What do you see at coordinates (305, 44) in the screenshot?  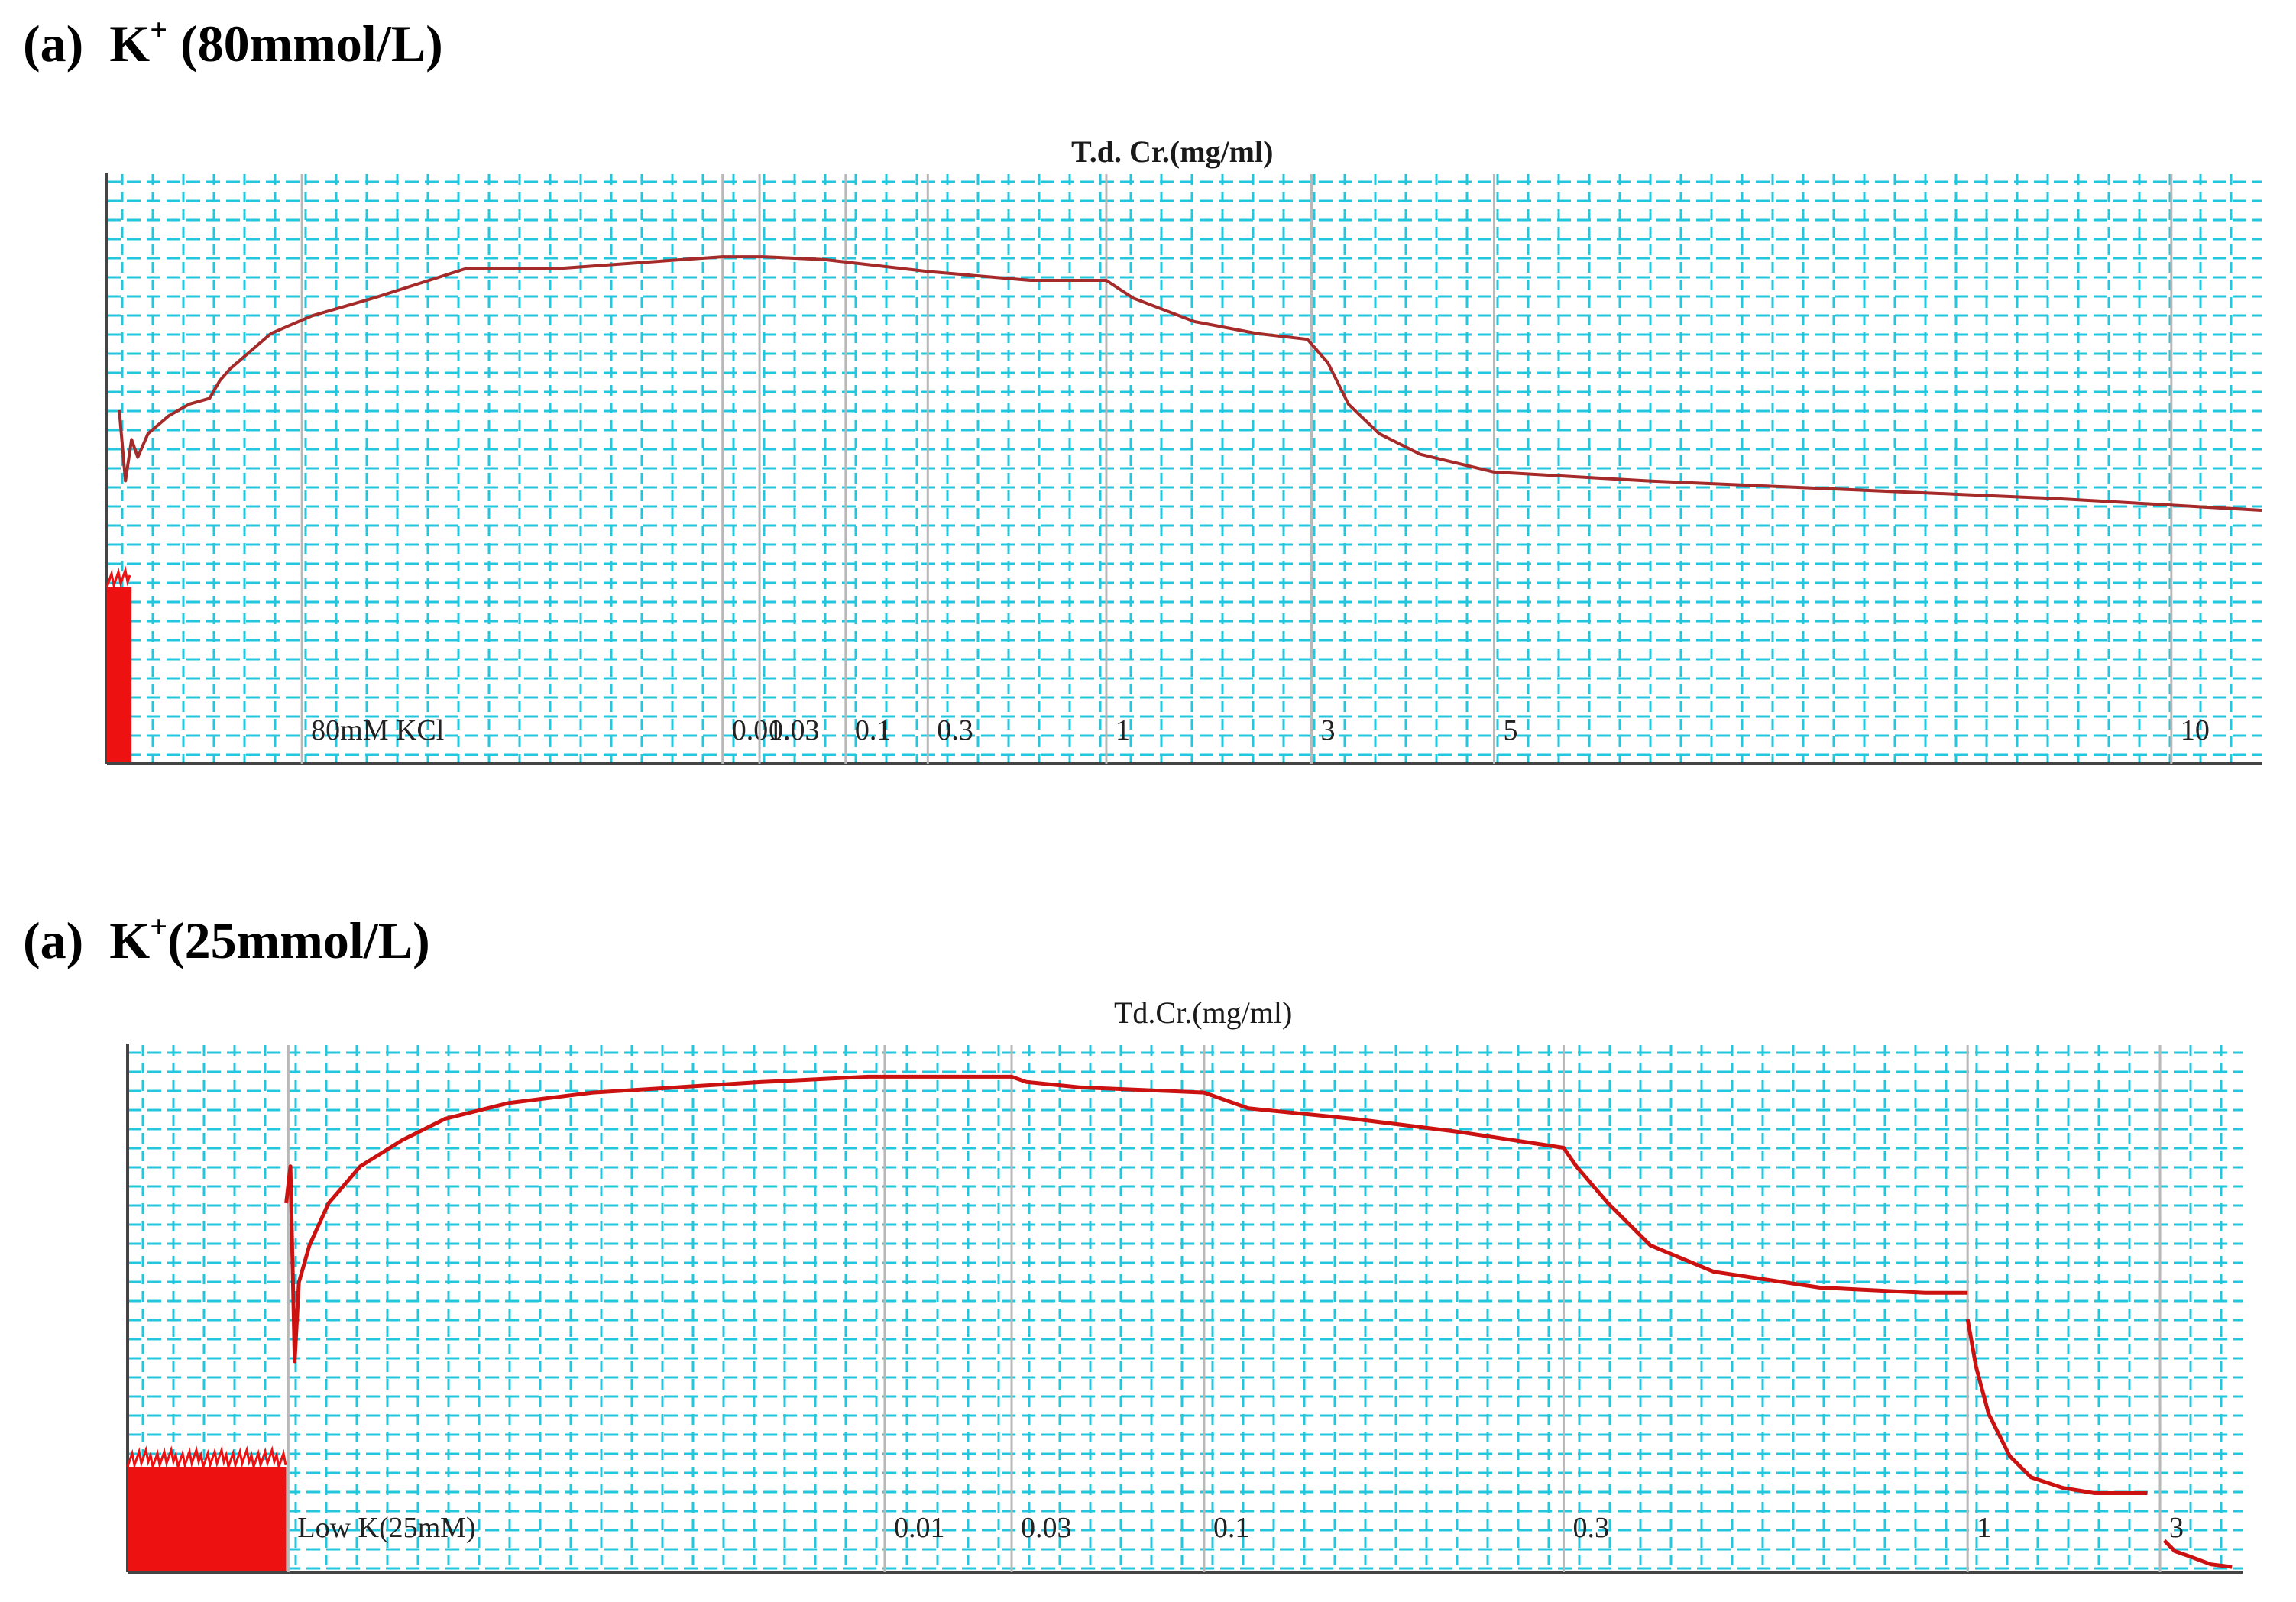 I see `panel-concentration: (80mmol/L)` at bounding box center [305, 44].